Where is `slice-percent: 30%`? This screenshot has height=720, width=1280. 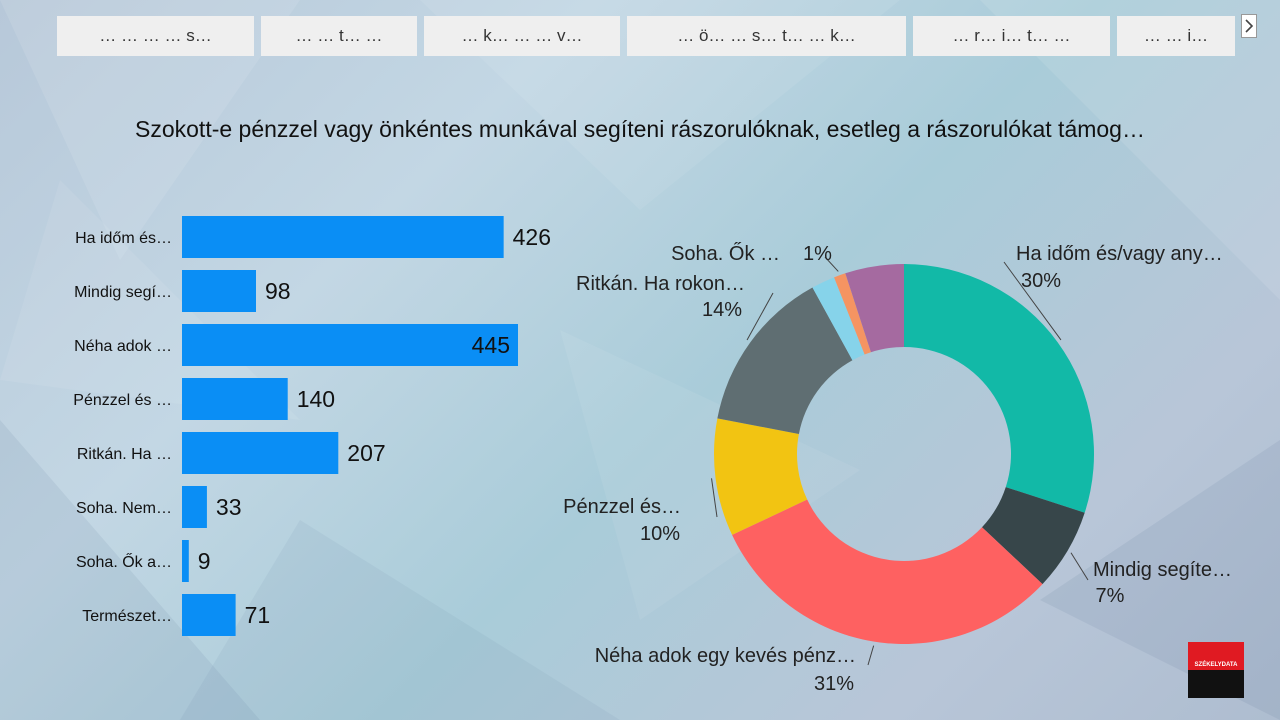 slice-percent: 30% is located at coordinates (1041, 281).